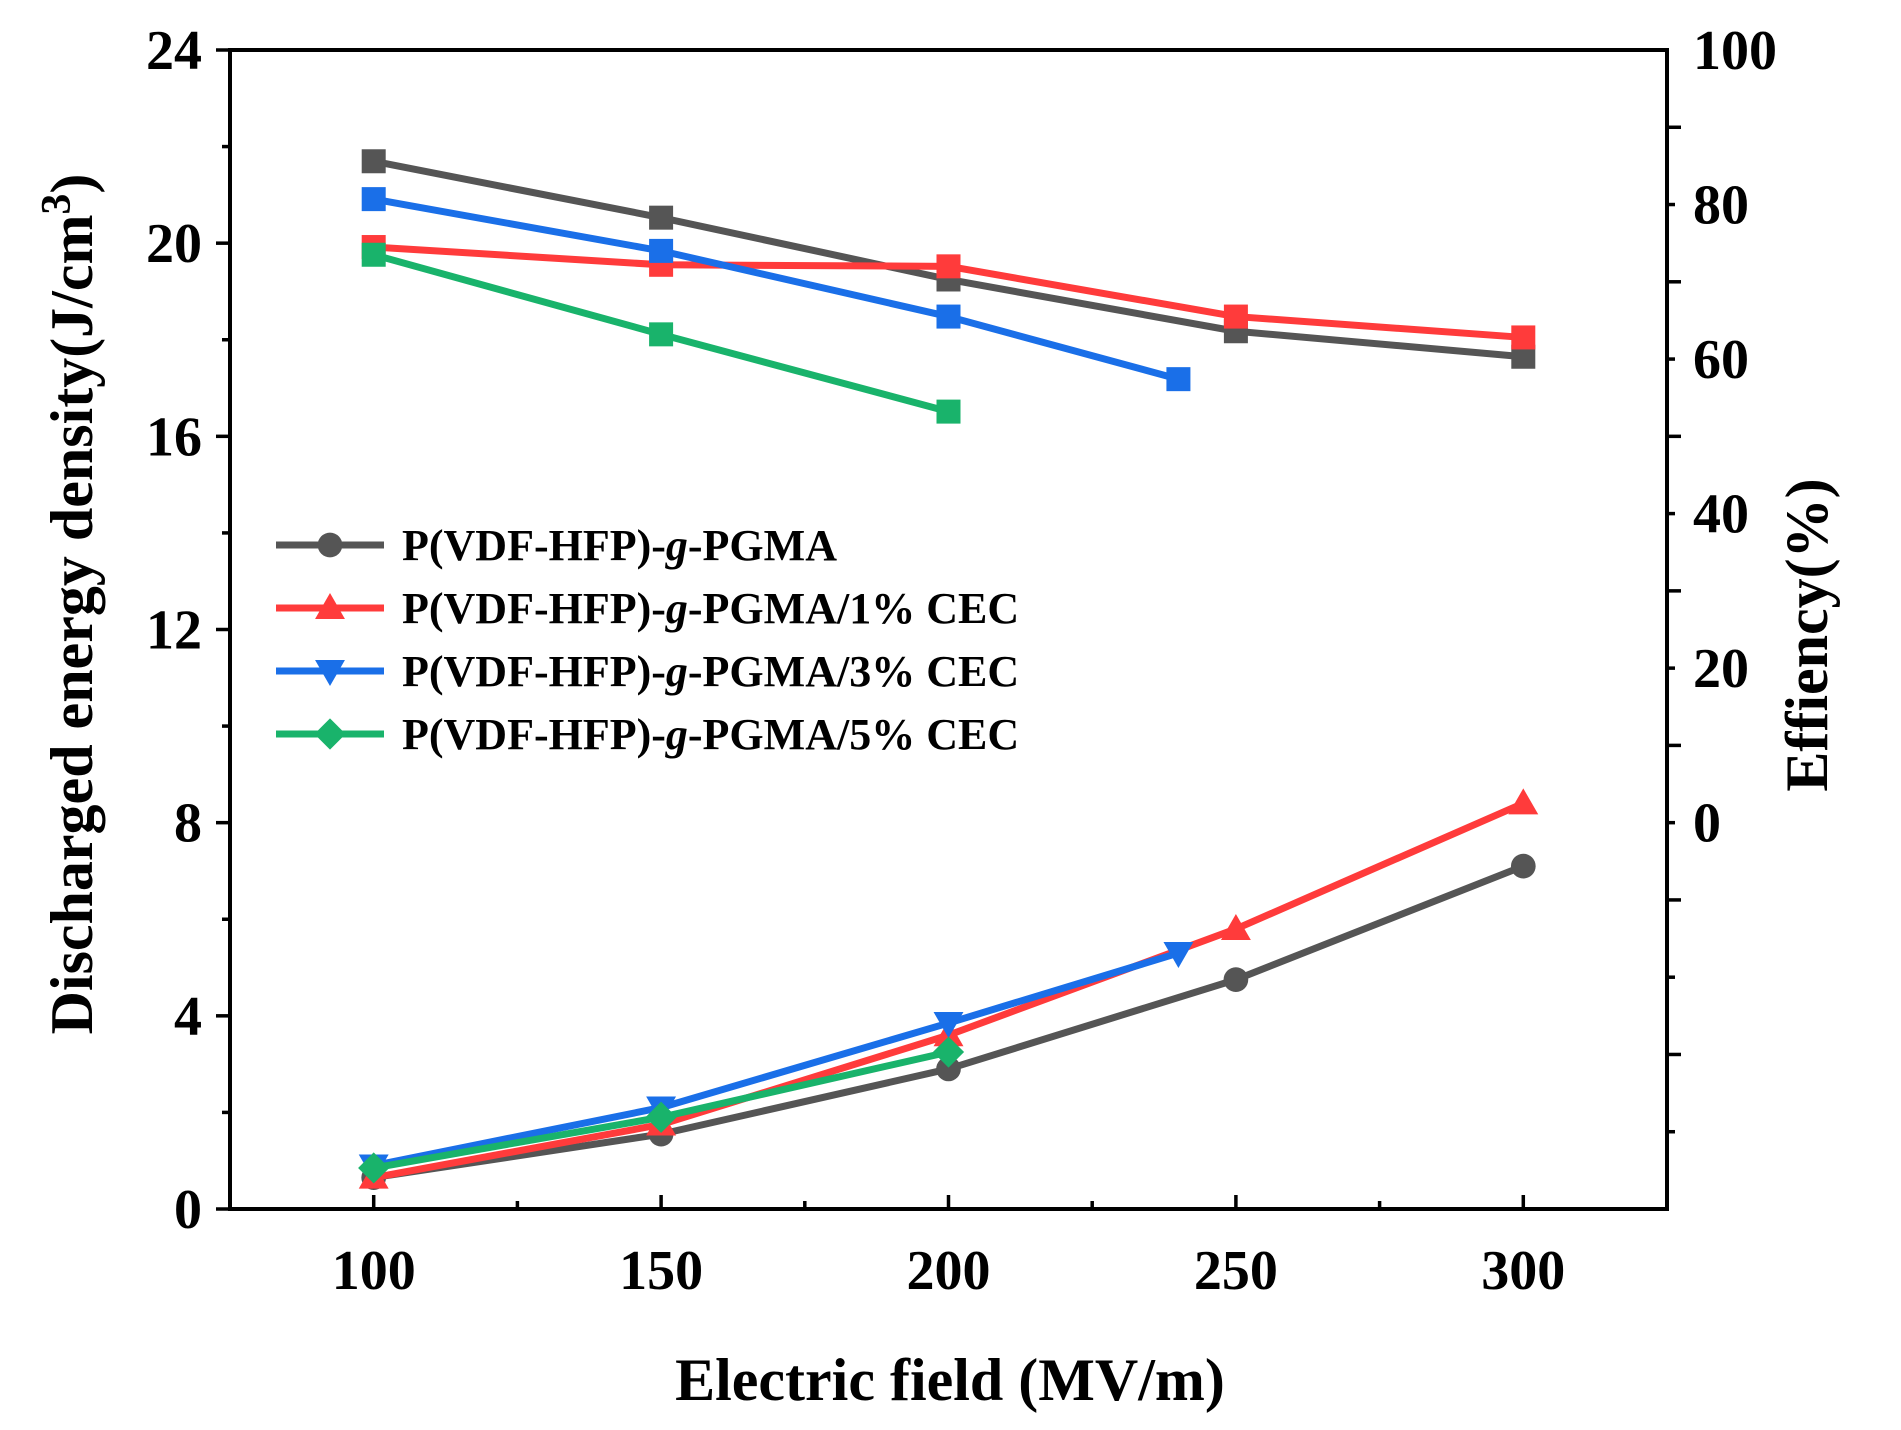 This screenshot has width=1901, height=1430. I want to click on y2-tick-label-6: 100, so click(1735, 51).